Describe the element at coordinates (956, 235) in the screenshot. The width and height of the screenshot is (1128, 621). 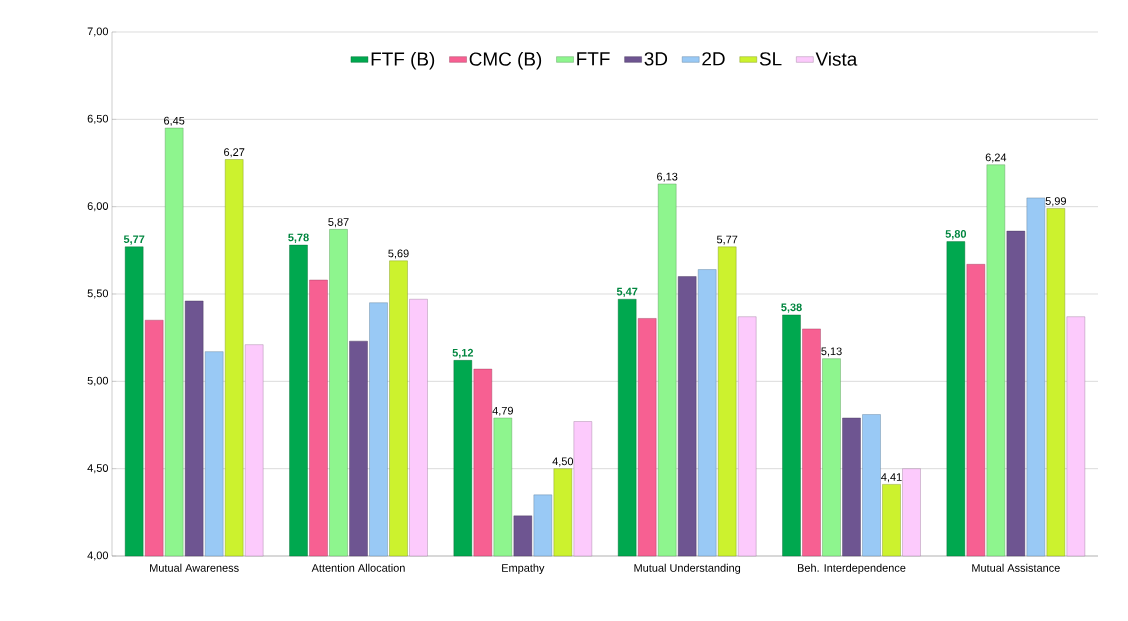
I see `data-label: 5,80` at that location.